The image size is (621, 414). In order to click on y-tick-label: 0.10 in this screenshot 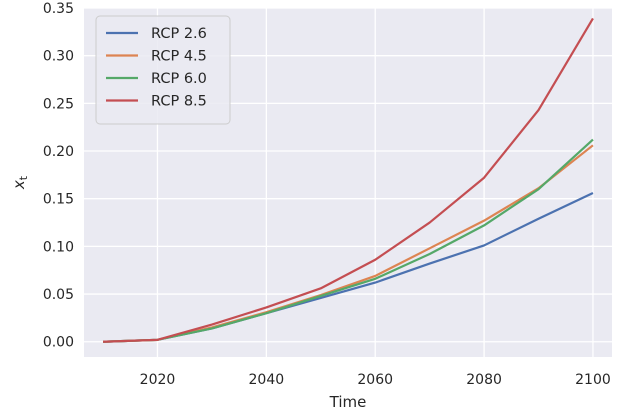, I will do `click(58, 247)`.